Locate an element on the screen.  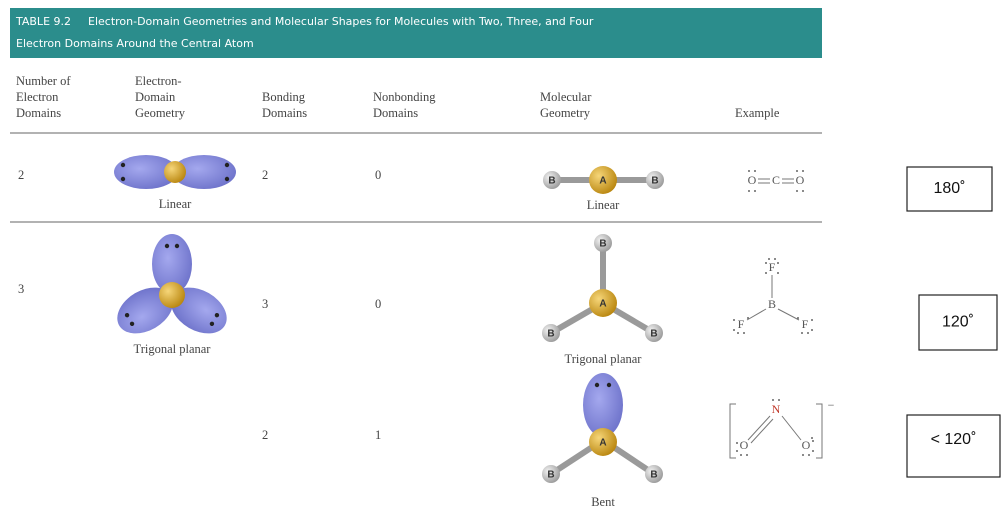
cell-nonbonding-domains: 0 is located at coordinates (378, 304).